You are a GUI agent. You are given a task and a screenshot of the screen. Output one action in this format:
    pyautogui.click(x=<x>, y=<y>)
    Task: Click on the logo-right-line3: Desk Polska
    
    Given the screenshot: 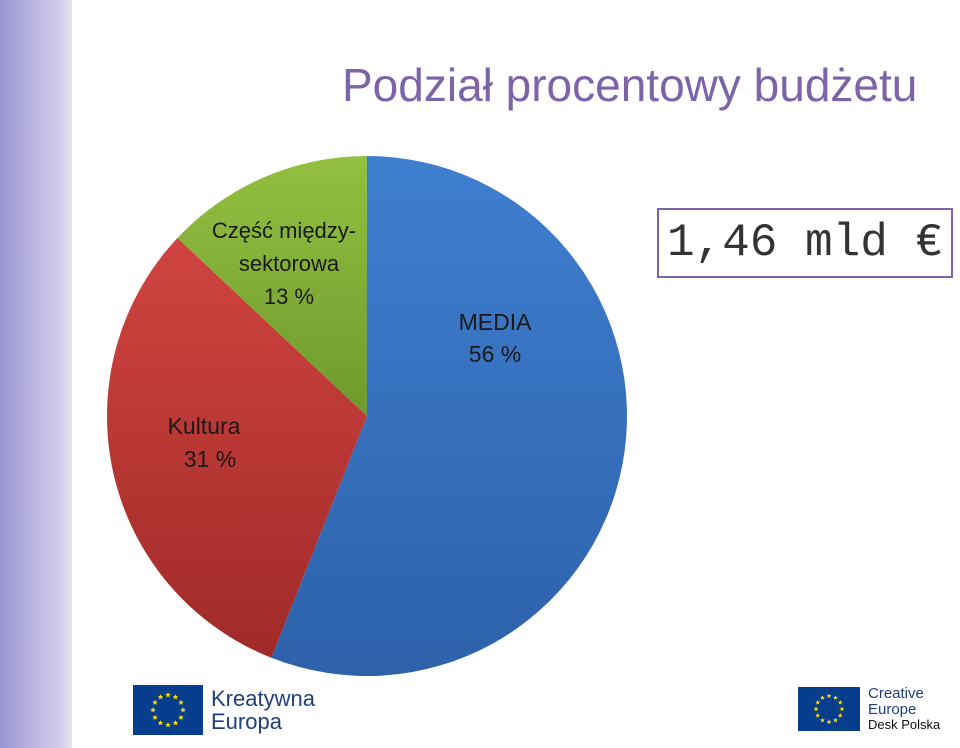 What is the action you would take?
    pyautogui.click(x=904, y=724)
    